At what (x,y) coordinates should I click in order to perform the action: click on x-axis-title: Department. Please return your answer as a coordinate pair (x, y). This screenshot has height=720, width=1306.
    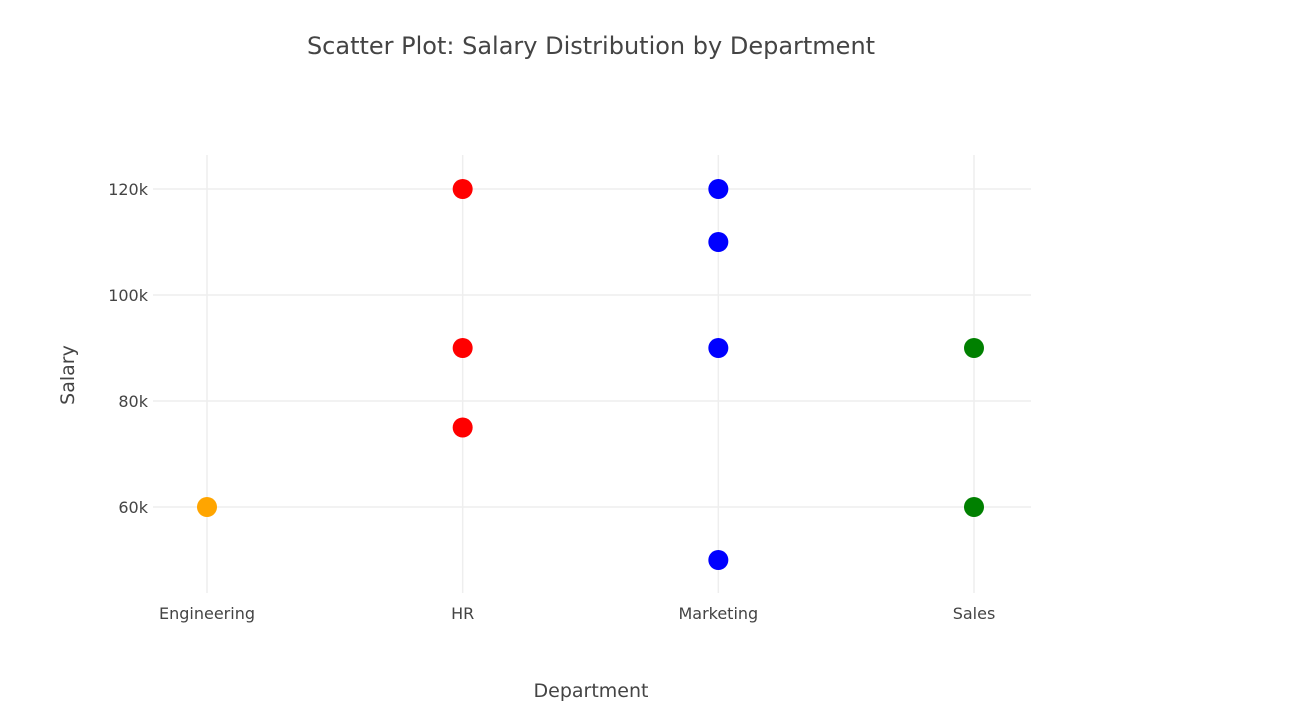
    Looking at the image, I should click on (591, 691).